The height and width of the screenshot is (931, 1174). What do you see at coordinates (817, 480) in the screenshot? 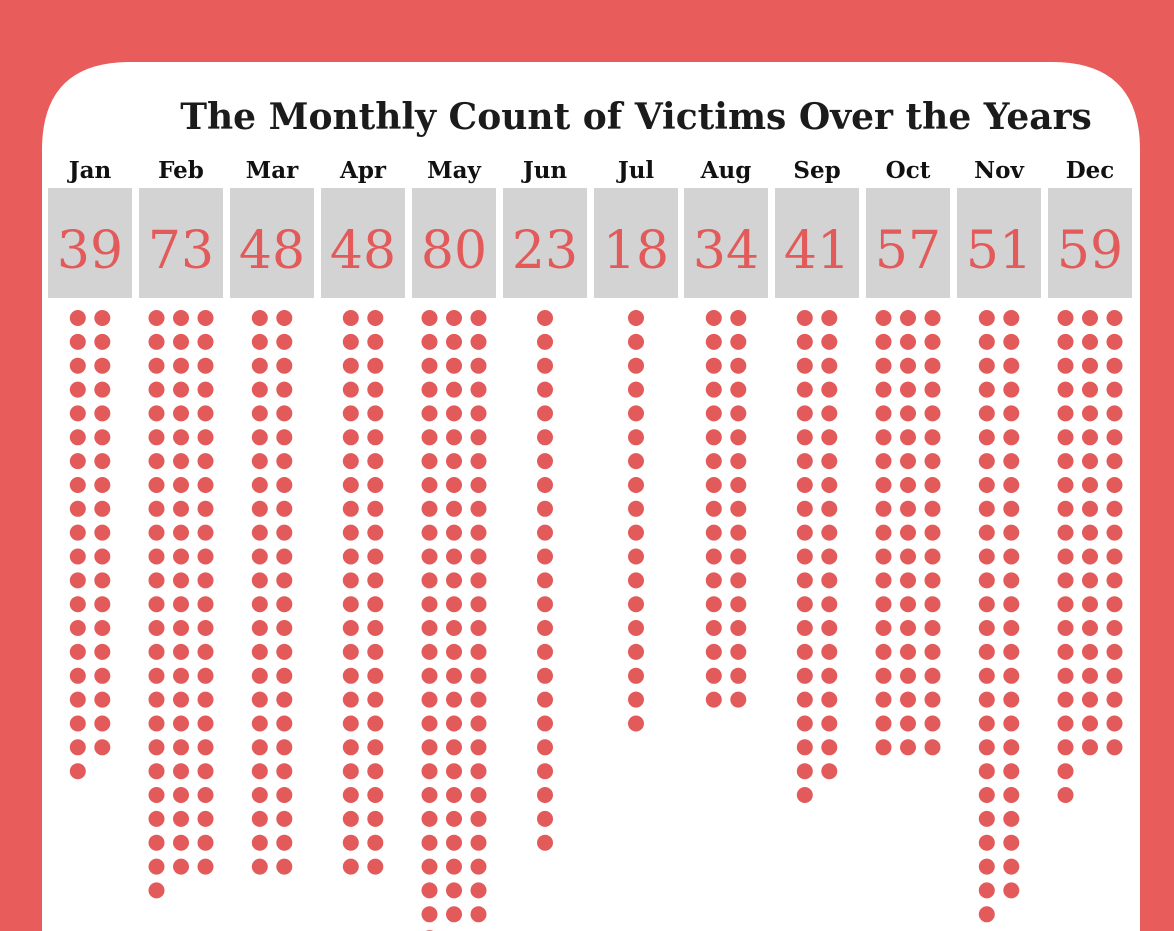
I see `month-column-sep: Sep 41` at bounding box center [817, 480].